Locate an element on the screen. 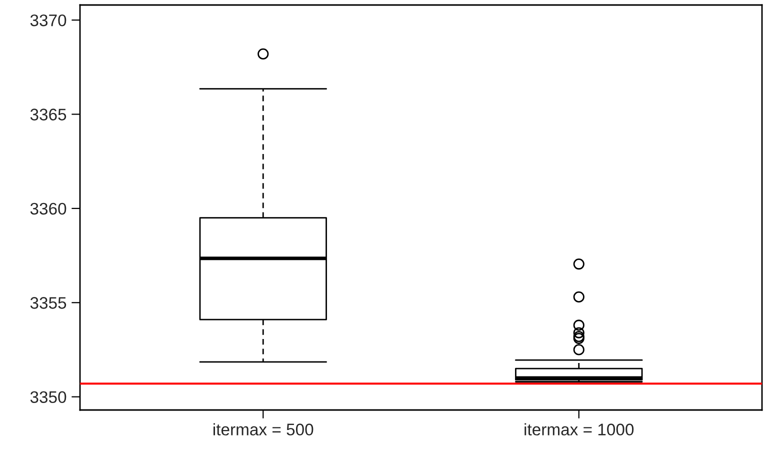 The width and height of the screenshot is (766, 461). y-tick-label: 3355 is located at coordinates (48, 303).